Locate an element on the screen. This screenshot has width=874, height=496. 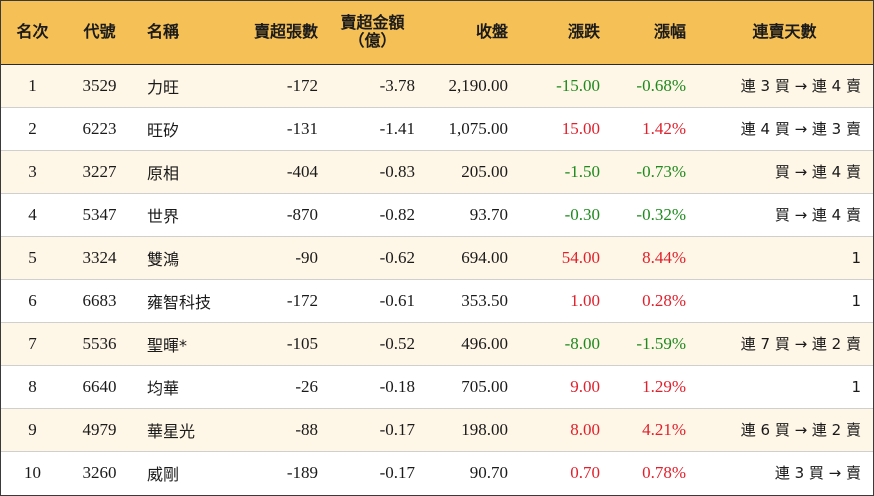
cell-code: 3324 is located at coordinates (99, 257).